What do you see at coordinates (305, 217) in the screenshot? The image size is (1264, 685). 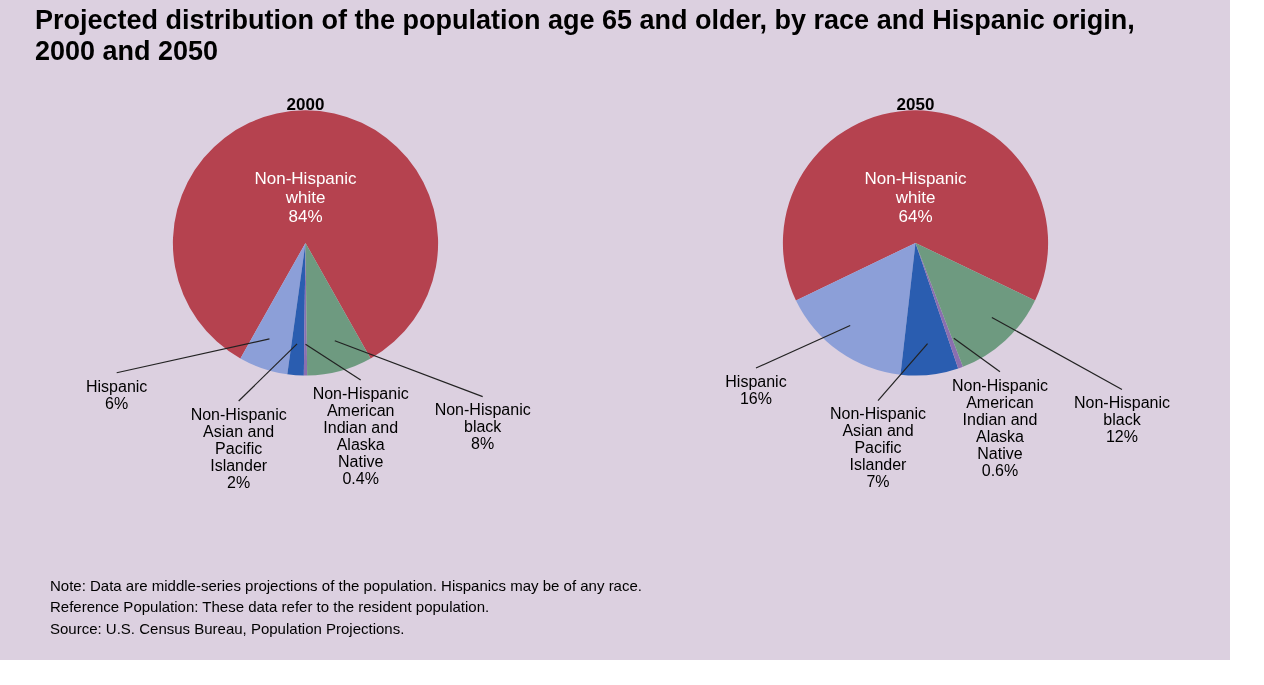 I see `data-label: 84%` at bounding box center [305, 217].